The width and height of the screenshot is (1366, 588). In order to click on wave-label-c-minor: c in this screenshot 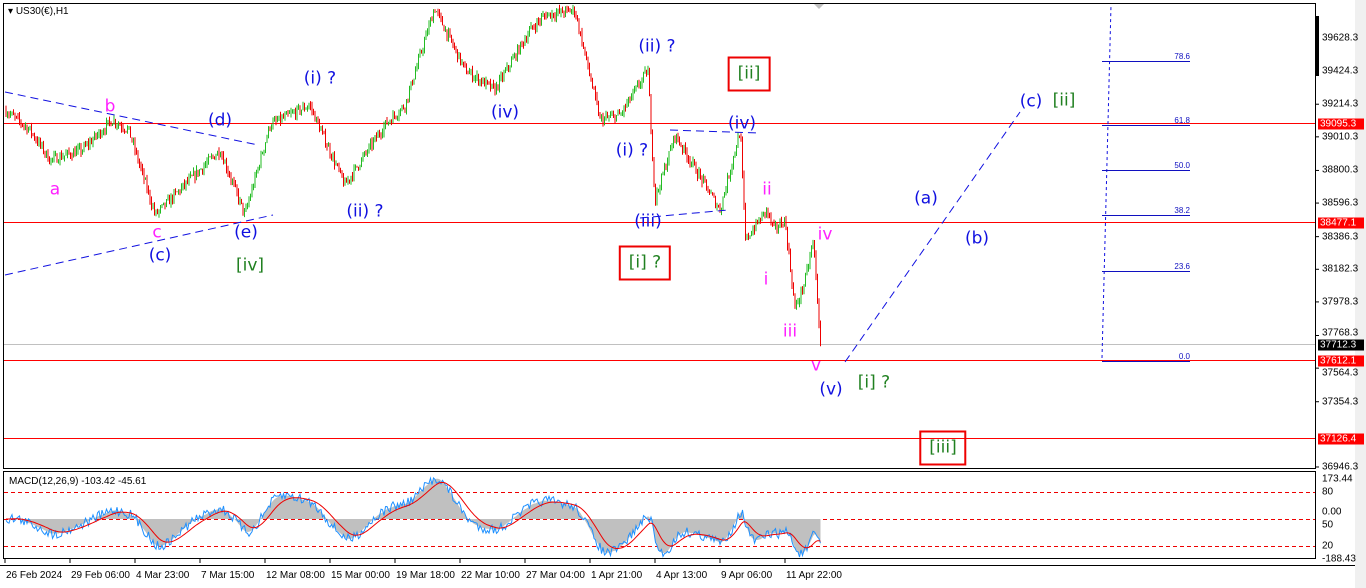, I will do `click(157, 232)`.